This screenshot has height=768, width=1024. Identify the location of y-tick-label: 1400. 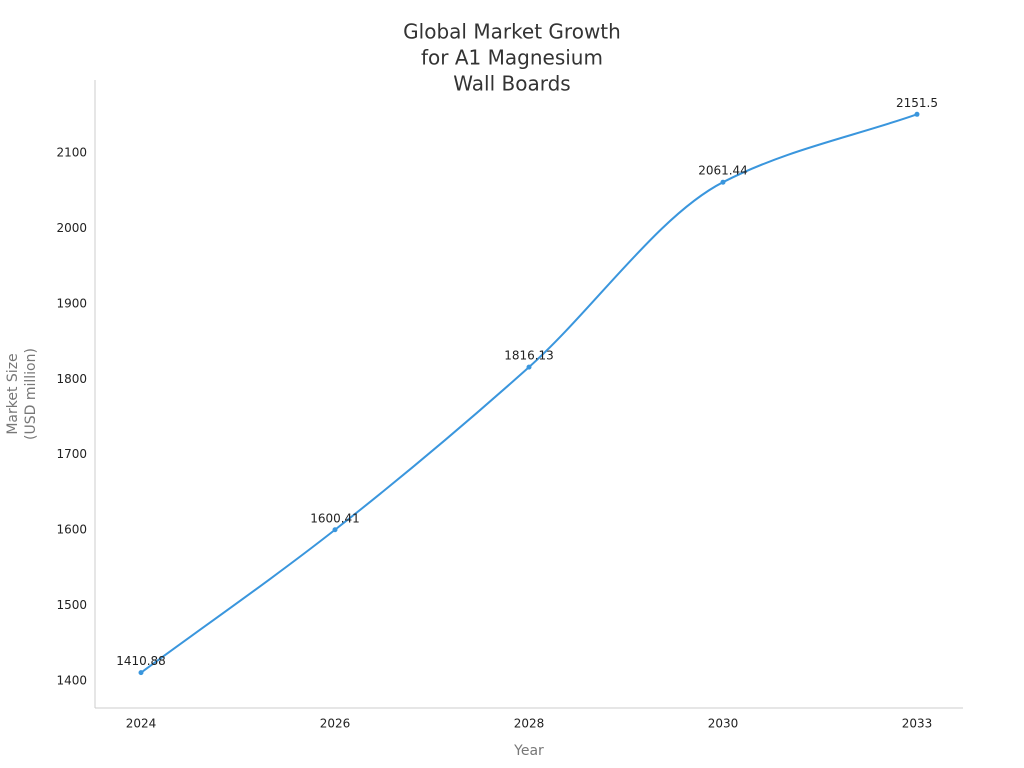
(71, 680).